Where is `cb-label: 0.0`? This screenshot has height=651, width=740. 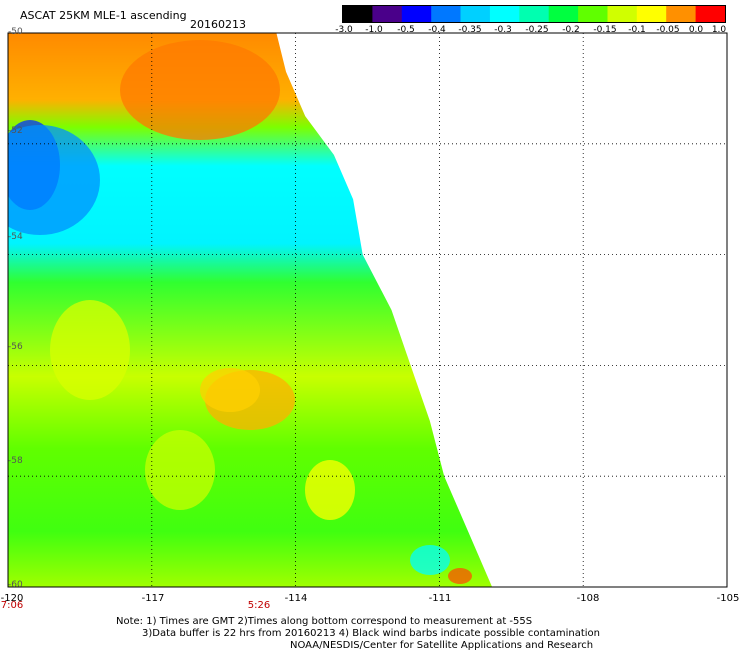
cb-label: 0.0 is located at coordinates (696, 30).